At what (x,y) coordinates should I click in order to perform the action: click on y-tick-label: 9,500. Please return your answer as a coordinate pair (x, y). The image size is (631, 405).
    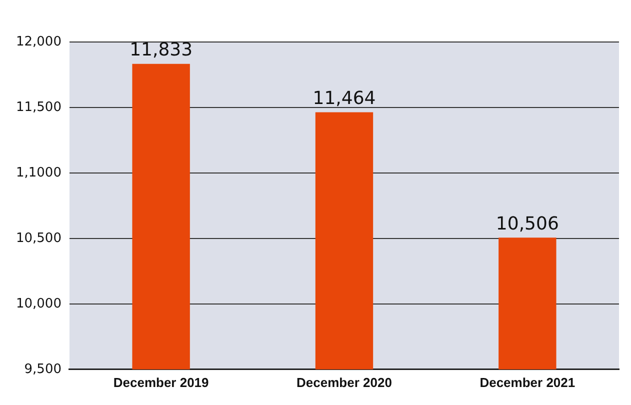
    Looking at the image, I should click on (43, 369).